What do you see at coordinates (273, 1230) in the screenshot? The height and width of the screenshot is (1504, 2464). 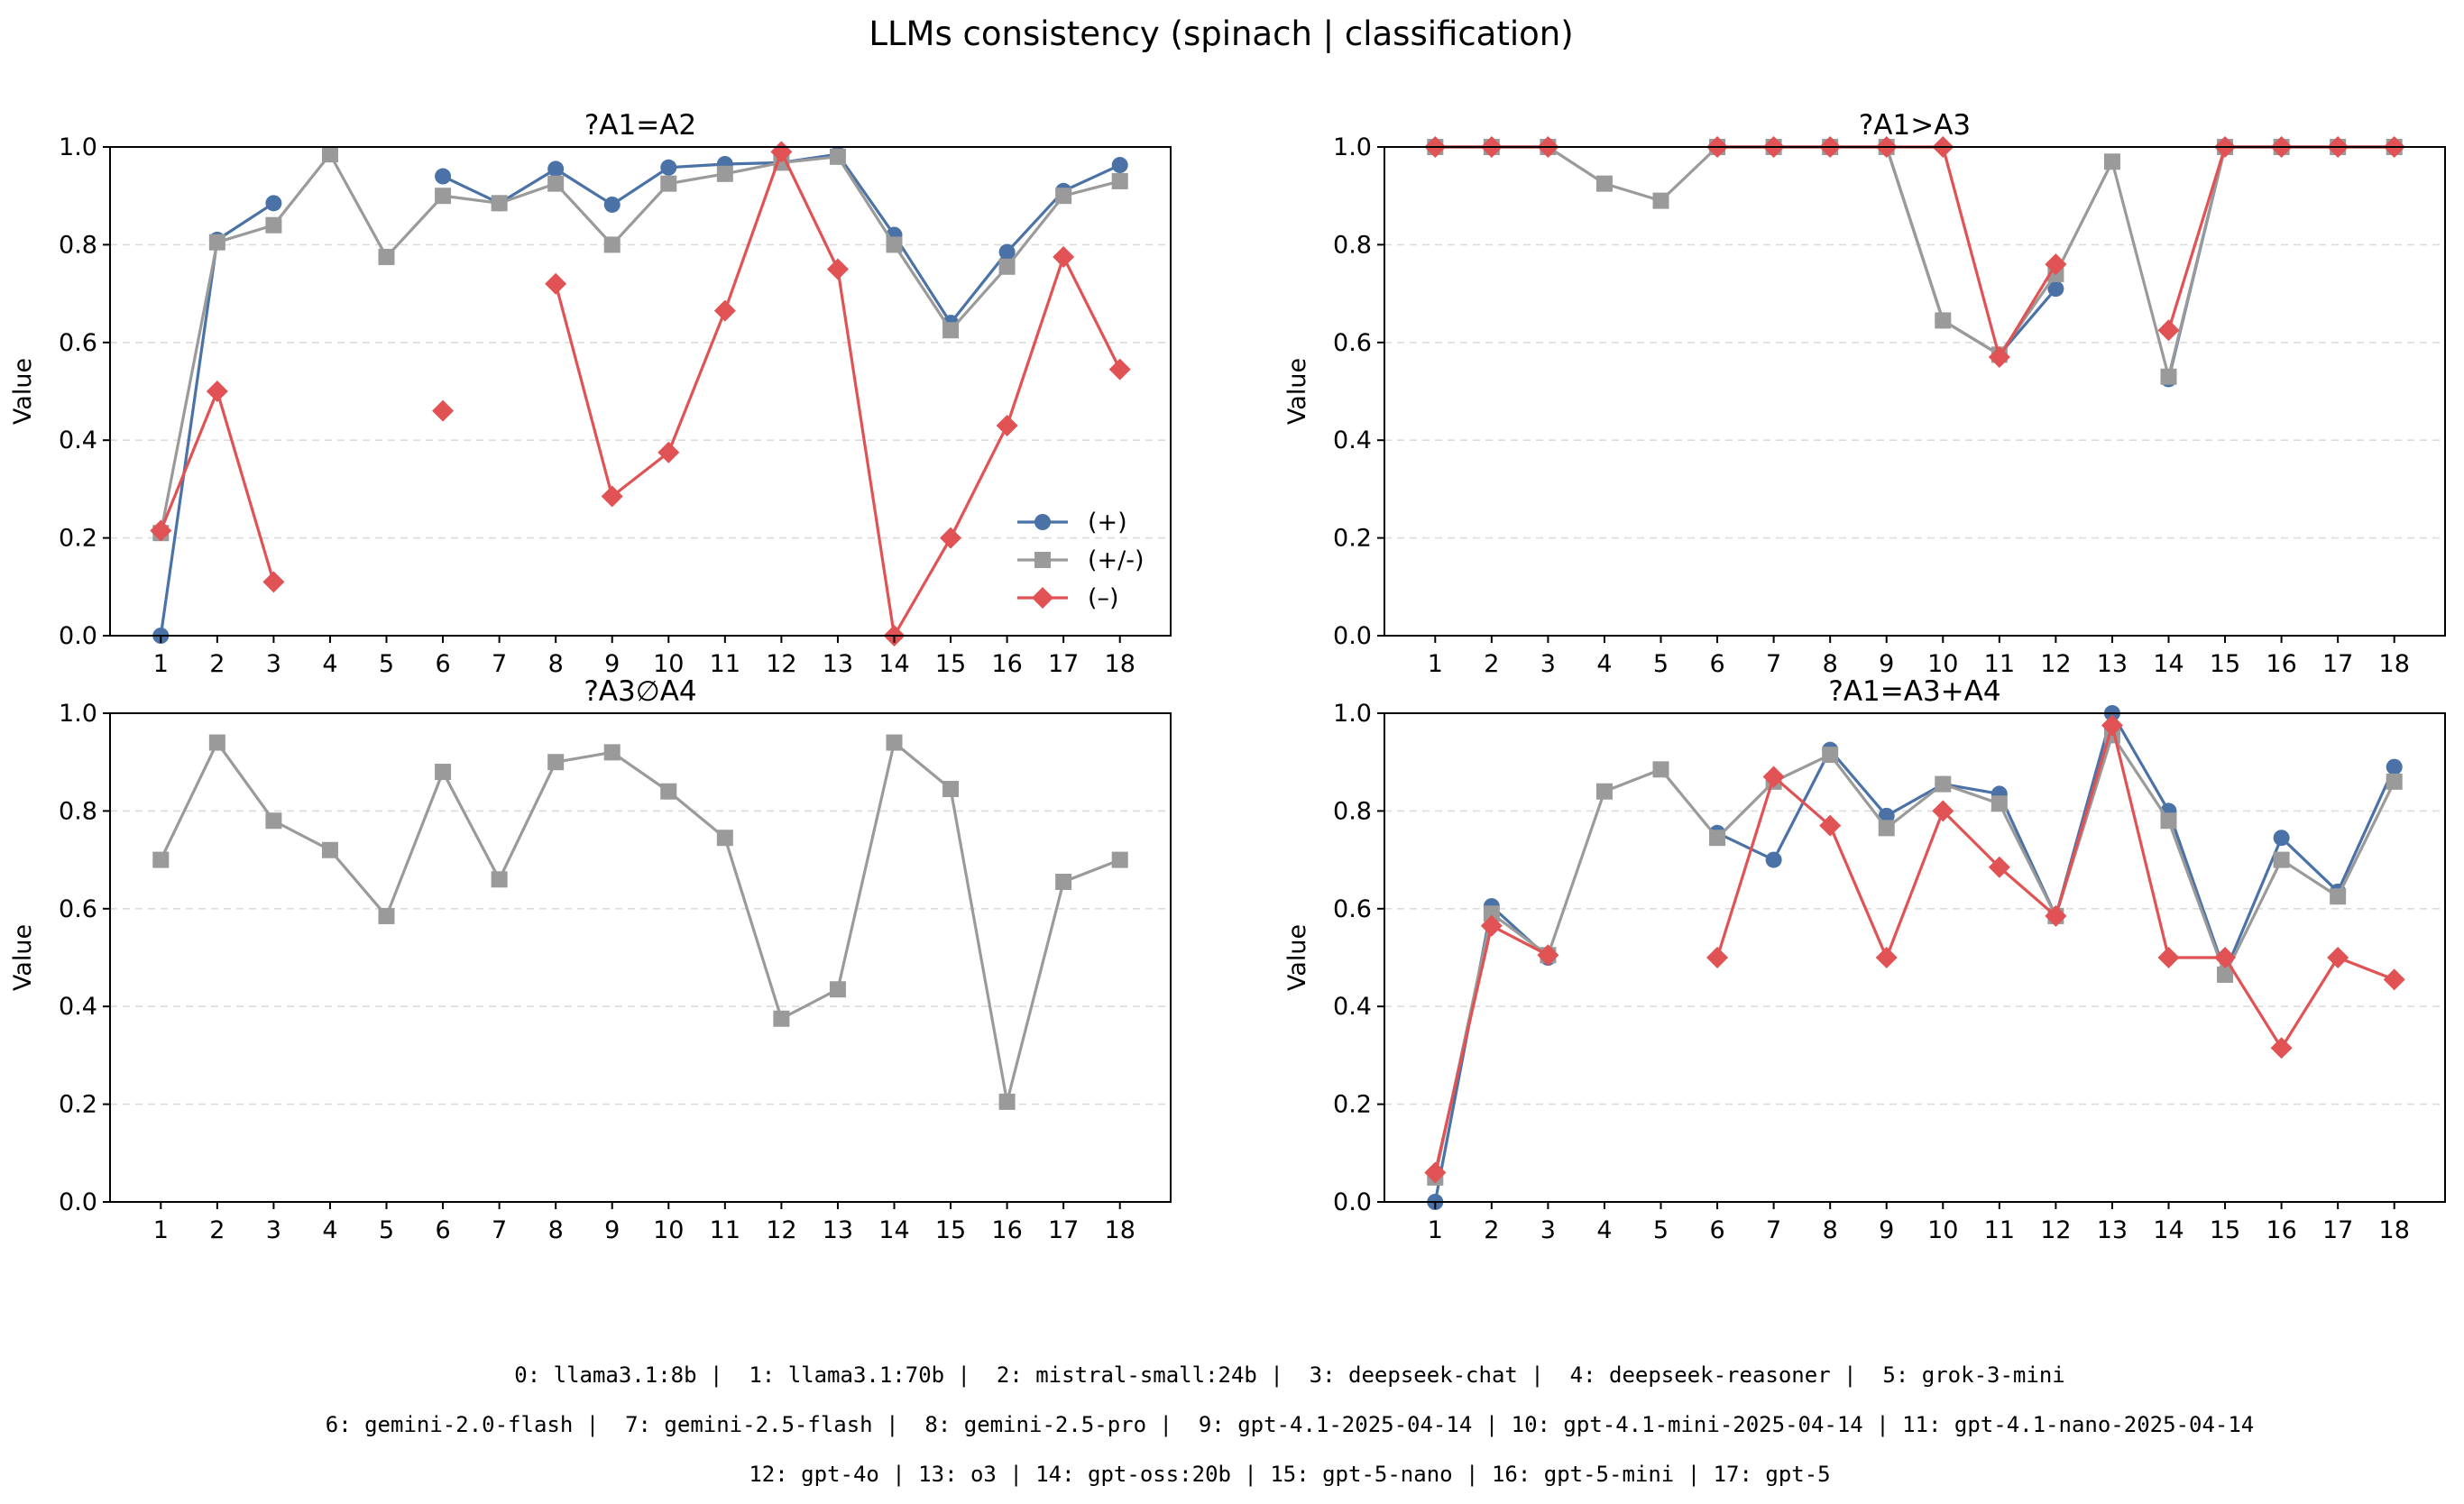 I see `x-tick-label: 3` at bounding box center [273, 1230].